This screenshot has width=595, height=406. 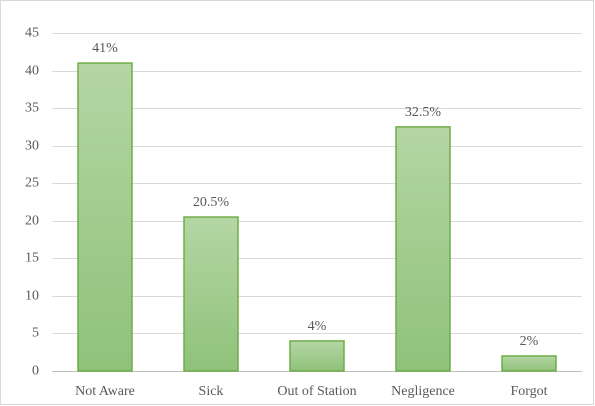 I want to click on data-label: 41%, so click(x=105, y=48).